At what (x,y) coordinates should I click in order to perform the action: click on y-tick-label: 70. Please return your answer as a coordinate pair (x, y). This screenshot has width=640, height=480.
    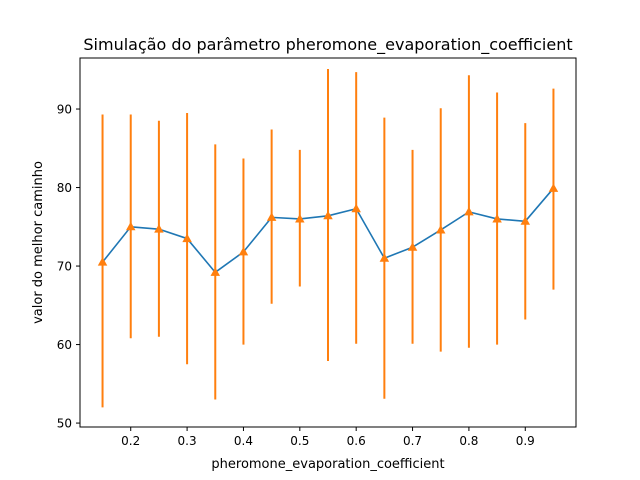
    Looking at the image, I should click on (64, 267).